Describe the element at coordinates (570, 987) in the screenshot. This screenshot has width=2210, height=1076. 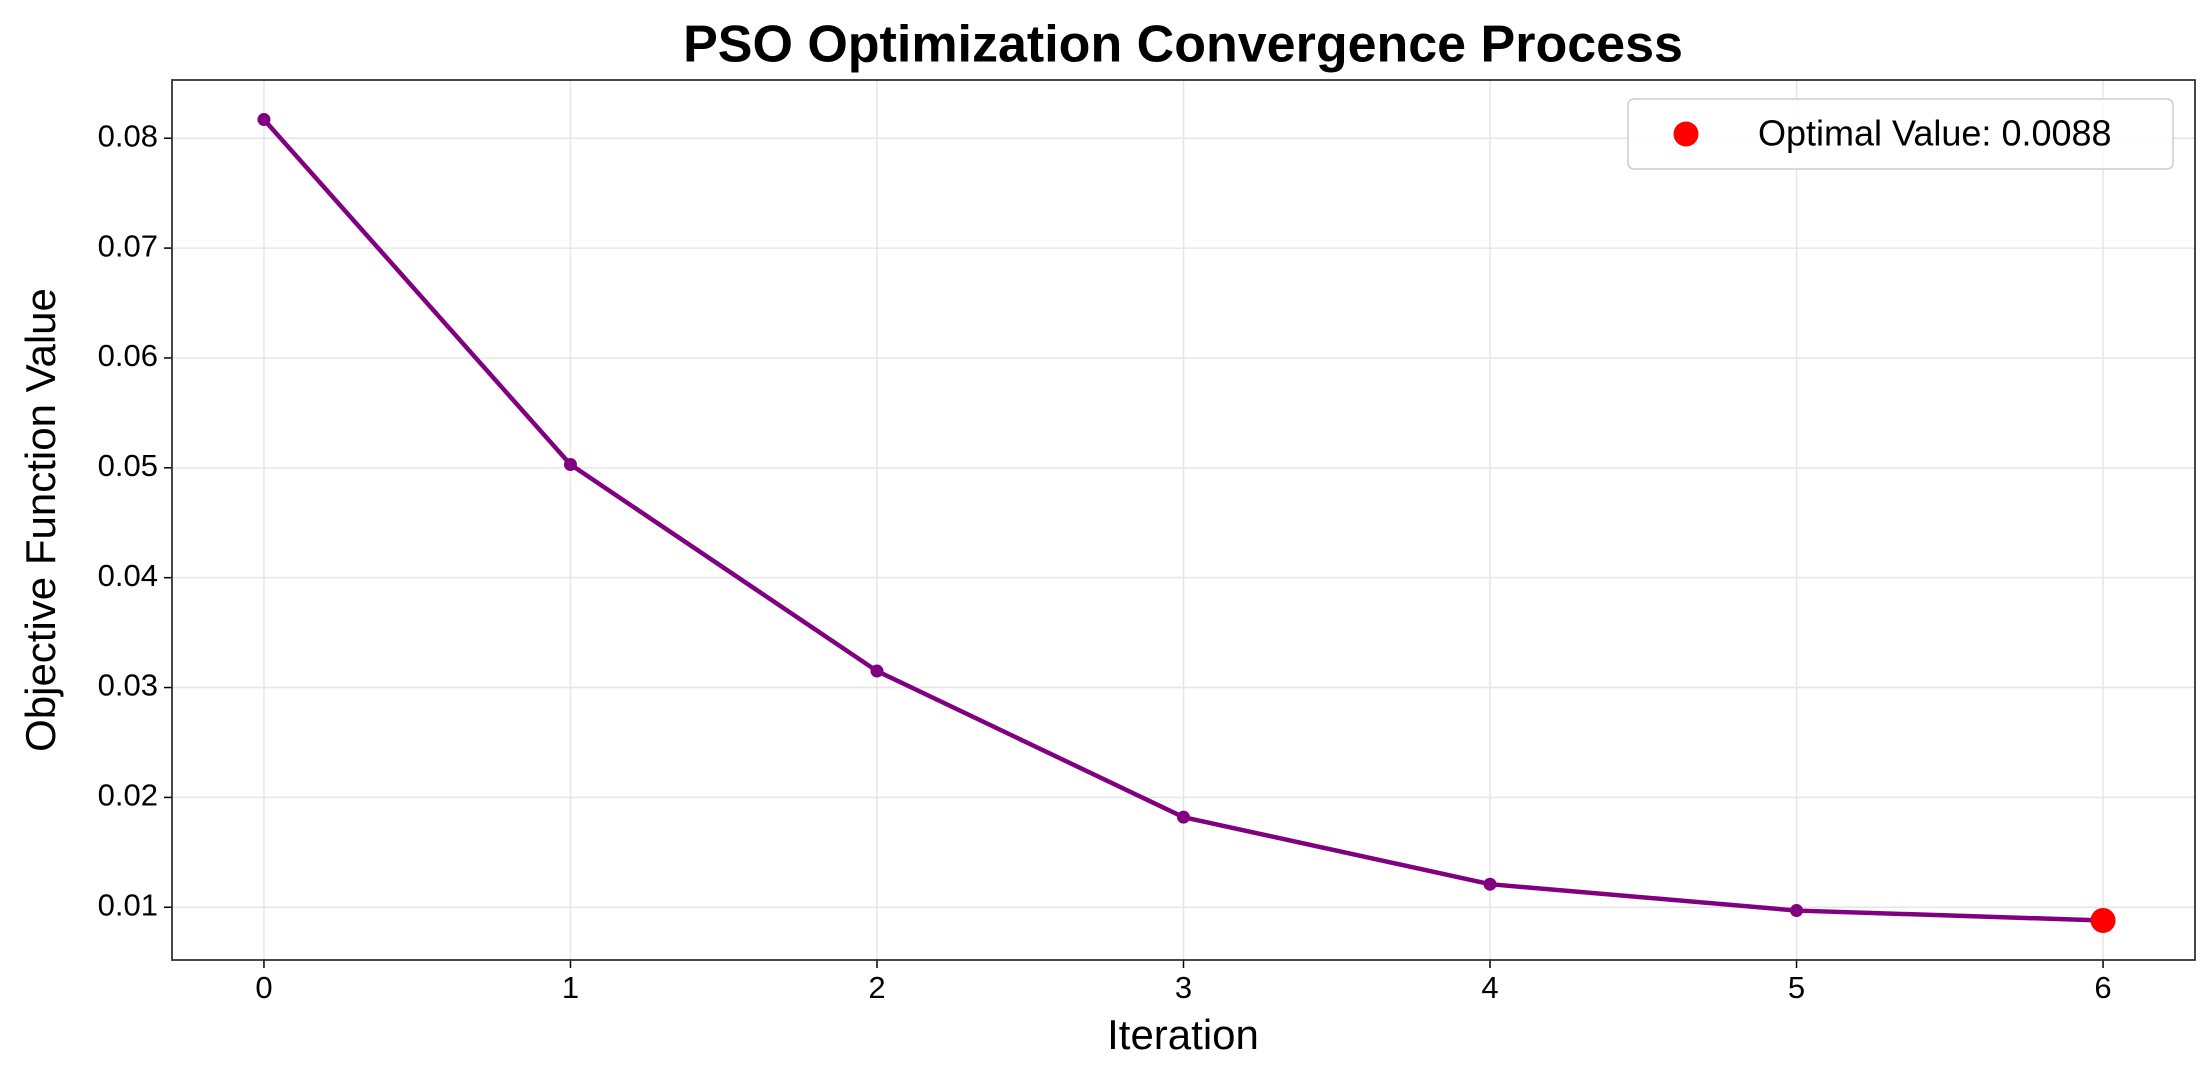
I see `x-tick-label: 1` at that location.